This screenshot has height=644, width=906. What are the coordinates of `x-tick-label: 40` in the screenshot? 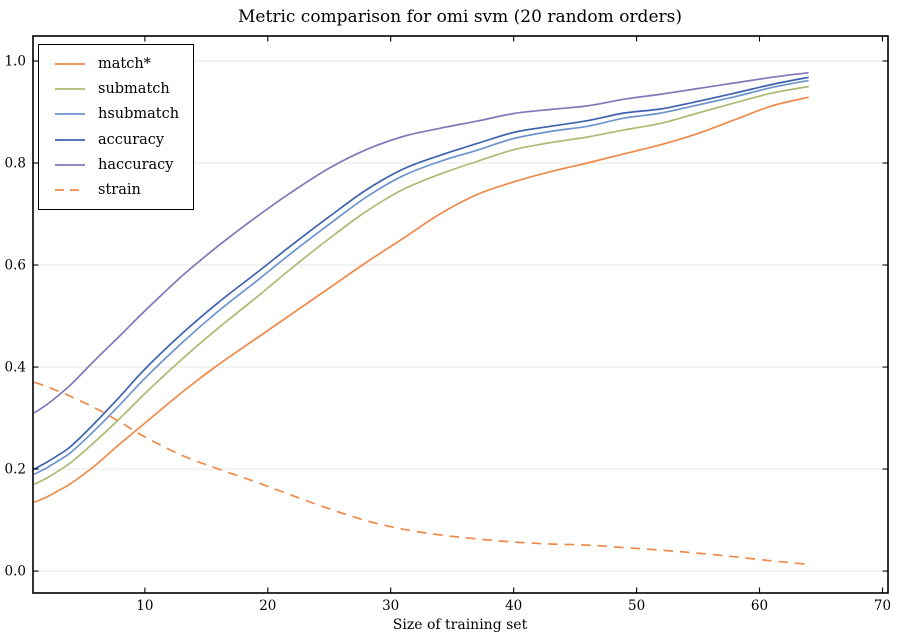 It's located at (513, 606).